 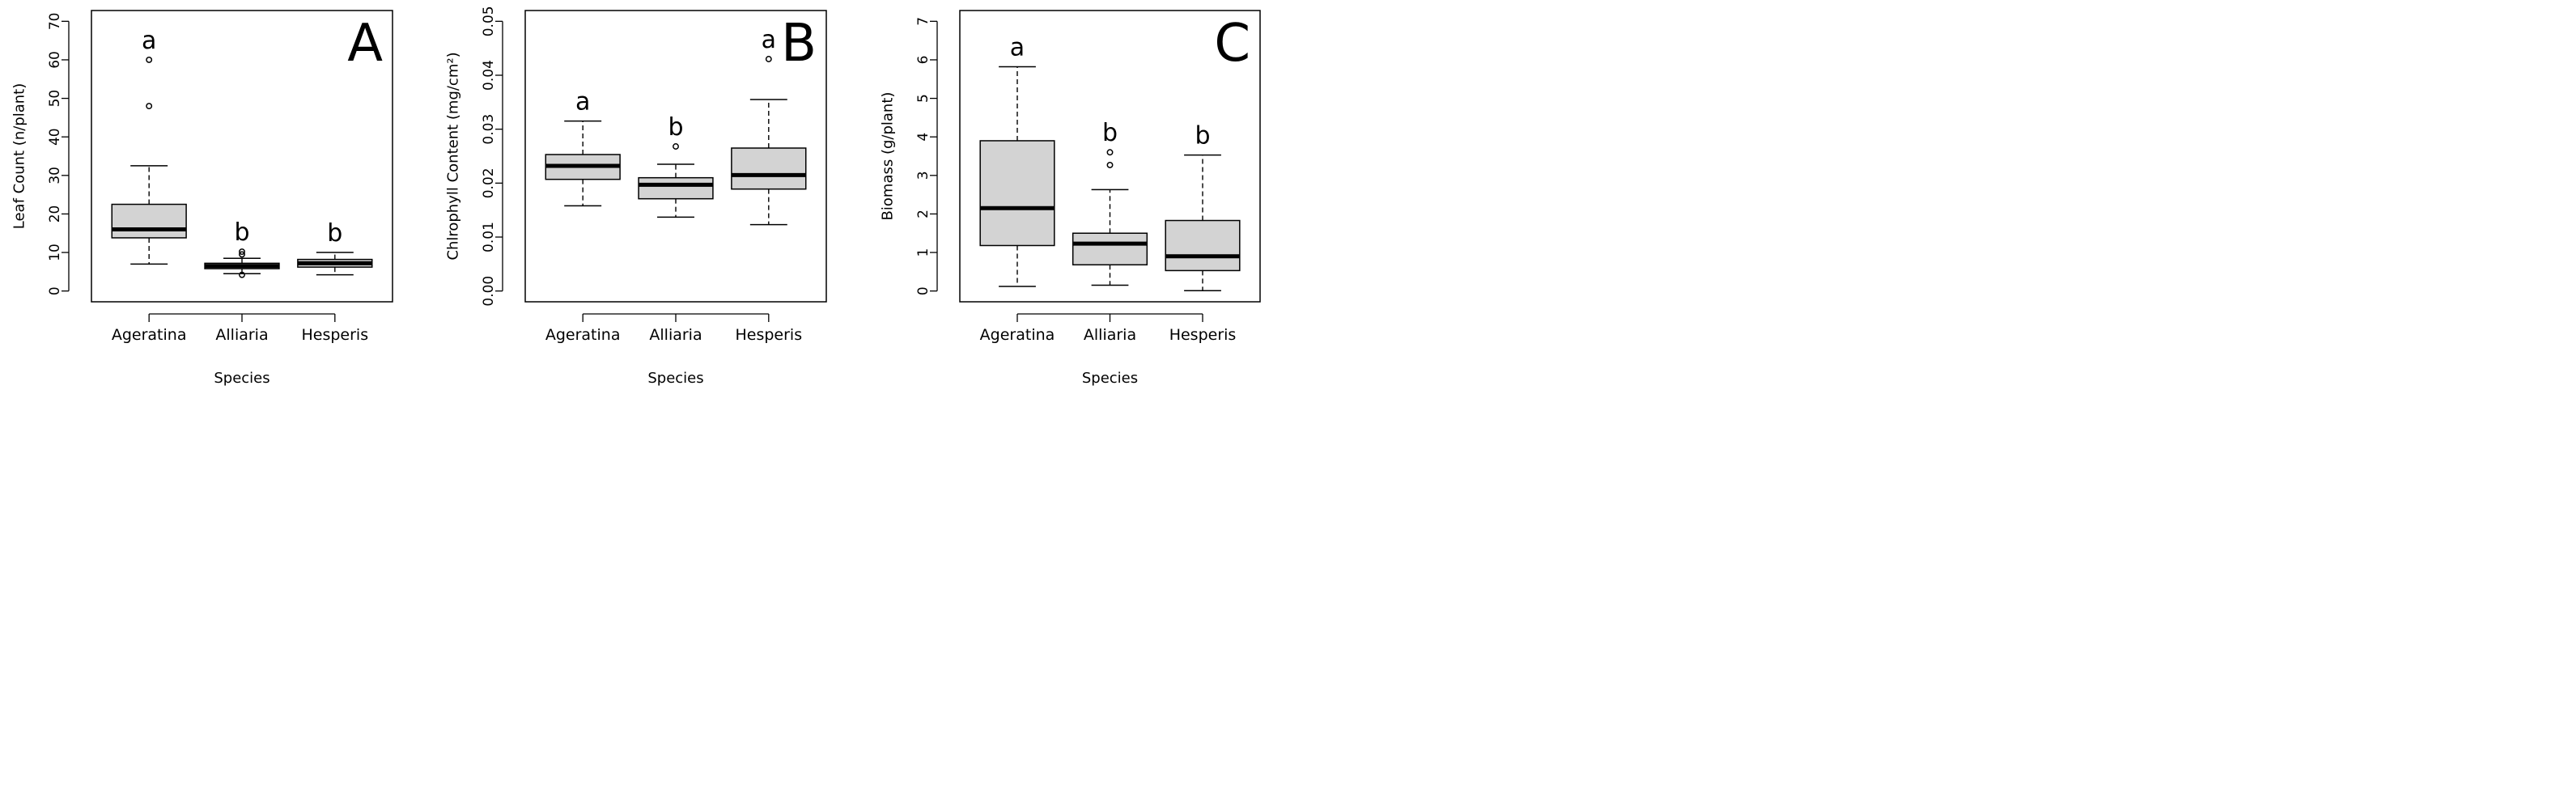 I want to click on box-hesperis: a, so click(x=769, y=126).